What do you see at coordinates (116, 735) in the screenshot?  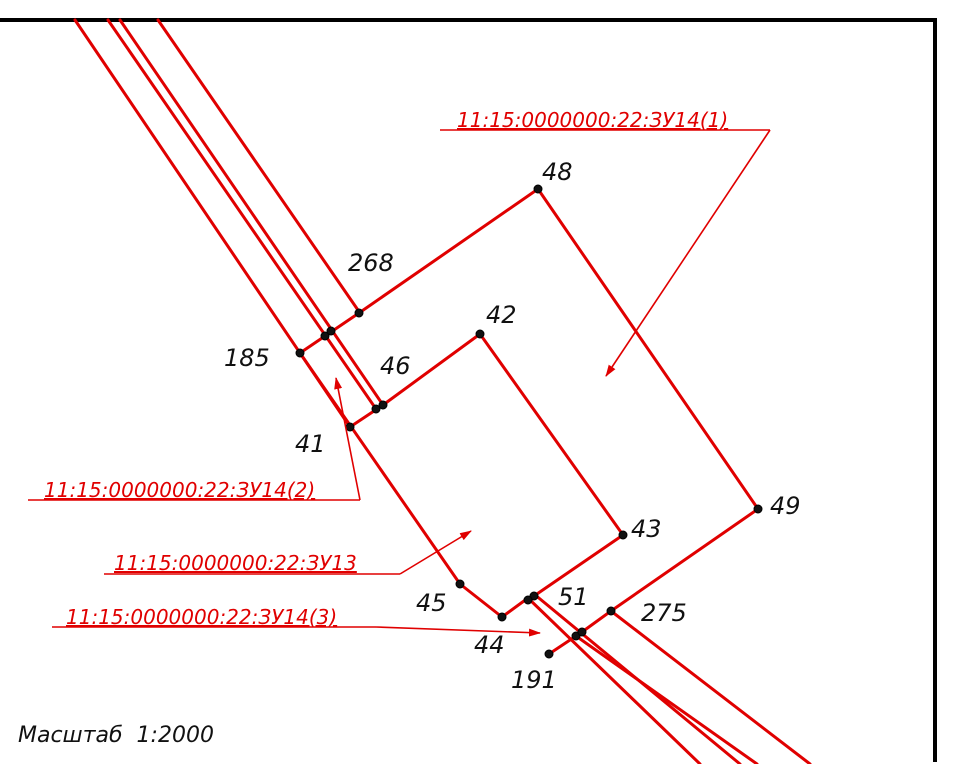 I see `scale-label: Масштаб 1:2000` at bounding box center [116, 735].